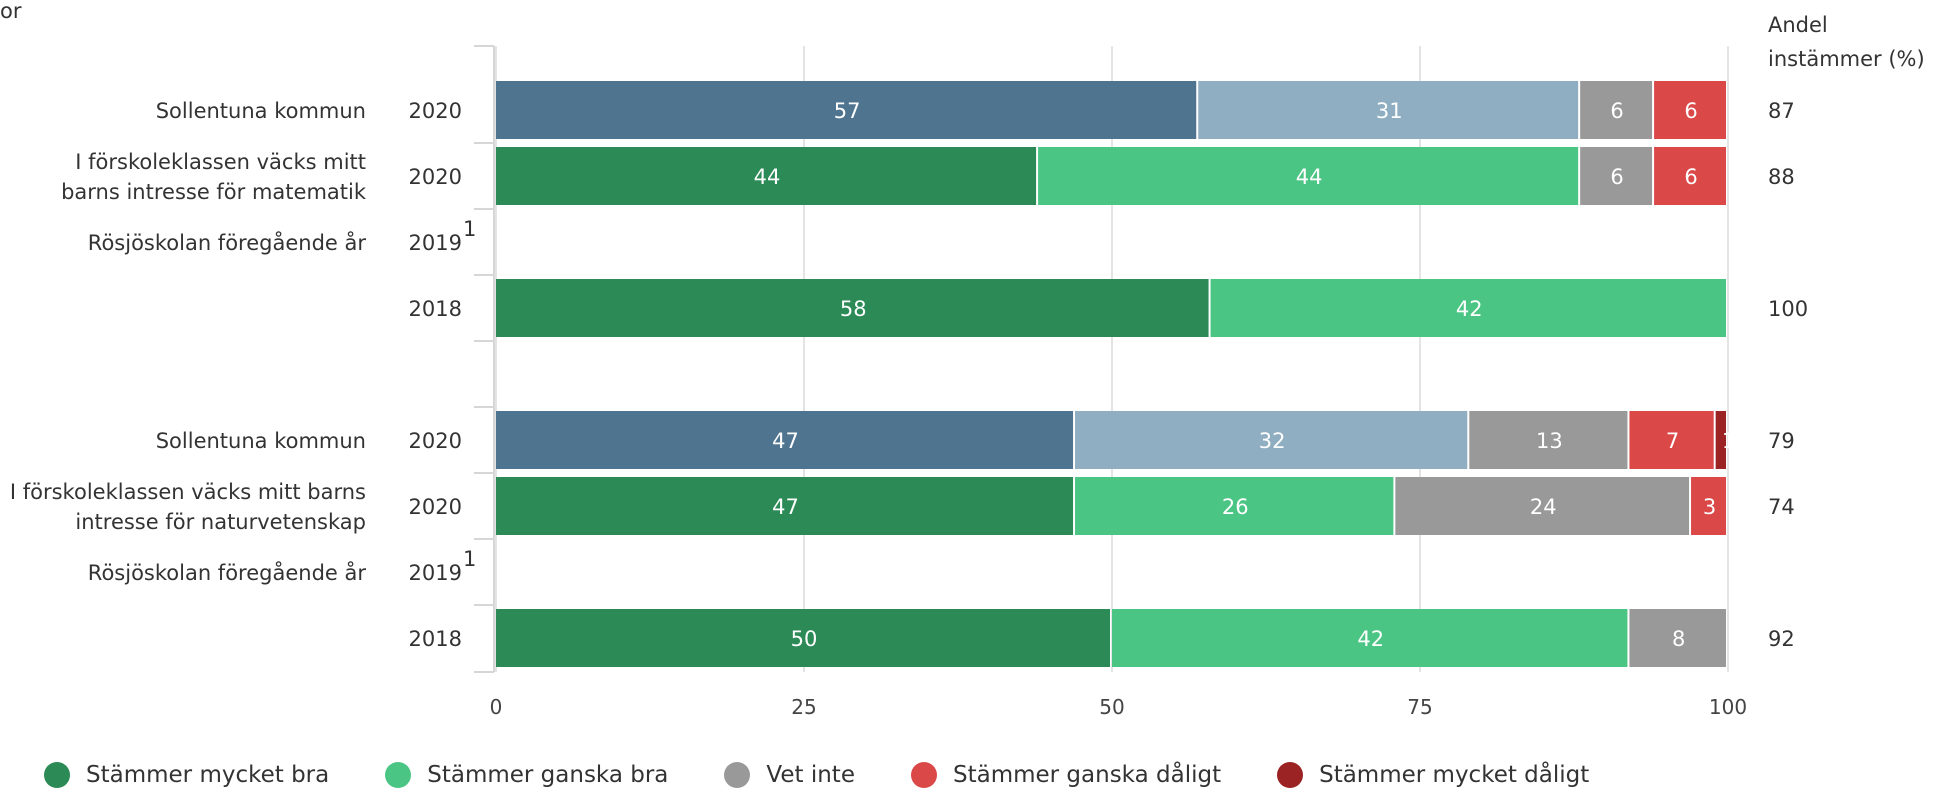 Image resolution: width=1951 pixels, height=797 pixels. Describe the element at coordinates (1788, 309) in the screenshot. I see `right-value: 100` at that location.